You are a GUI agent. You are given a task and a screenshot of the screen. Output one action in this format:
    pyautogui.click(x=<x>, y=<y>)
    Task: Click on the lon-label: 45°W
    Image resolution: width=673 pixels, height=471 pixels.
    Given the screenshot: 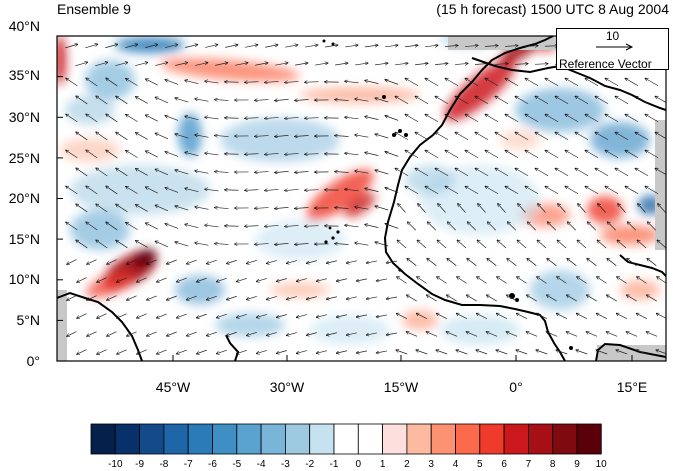 What is the action you would take?
    pyautogui.click(x=173, y=387)
    